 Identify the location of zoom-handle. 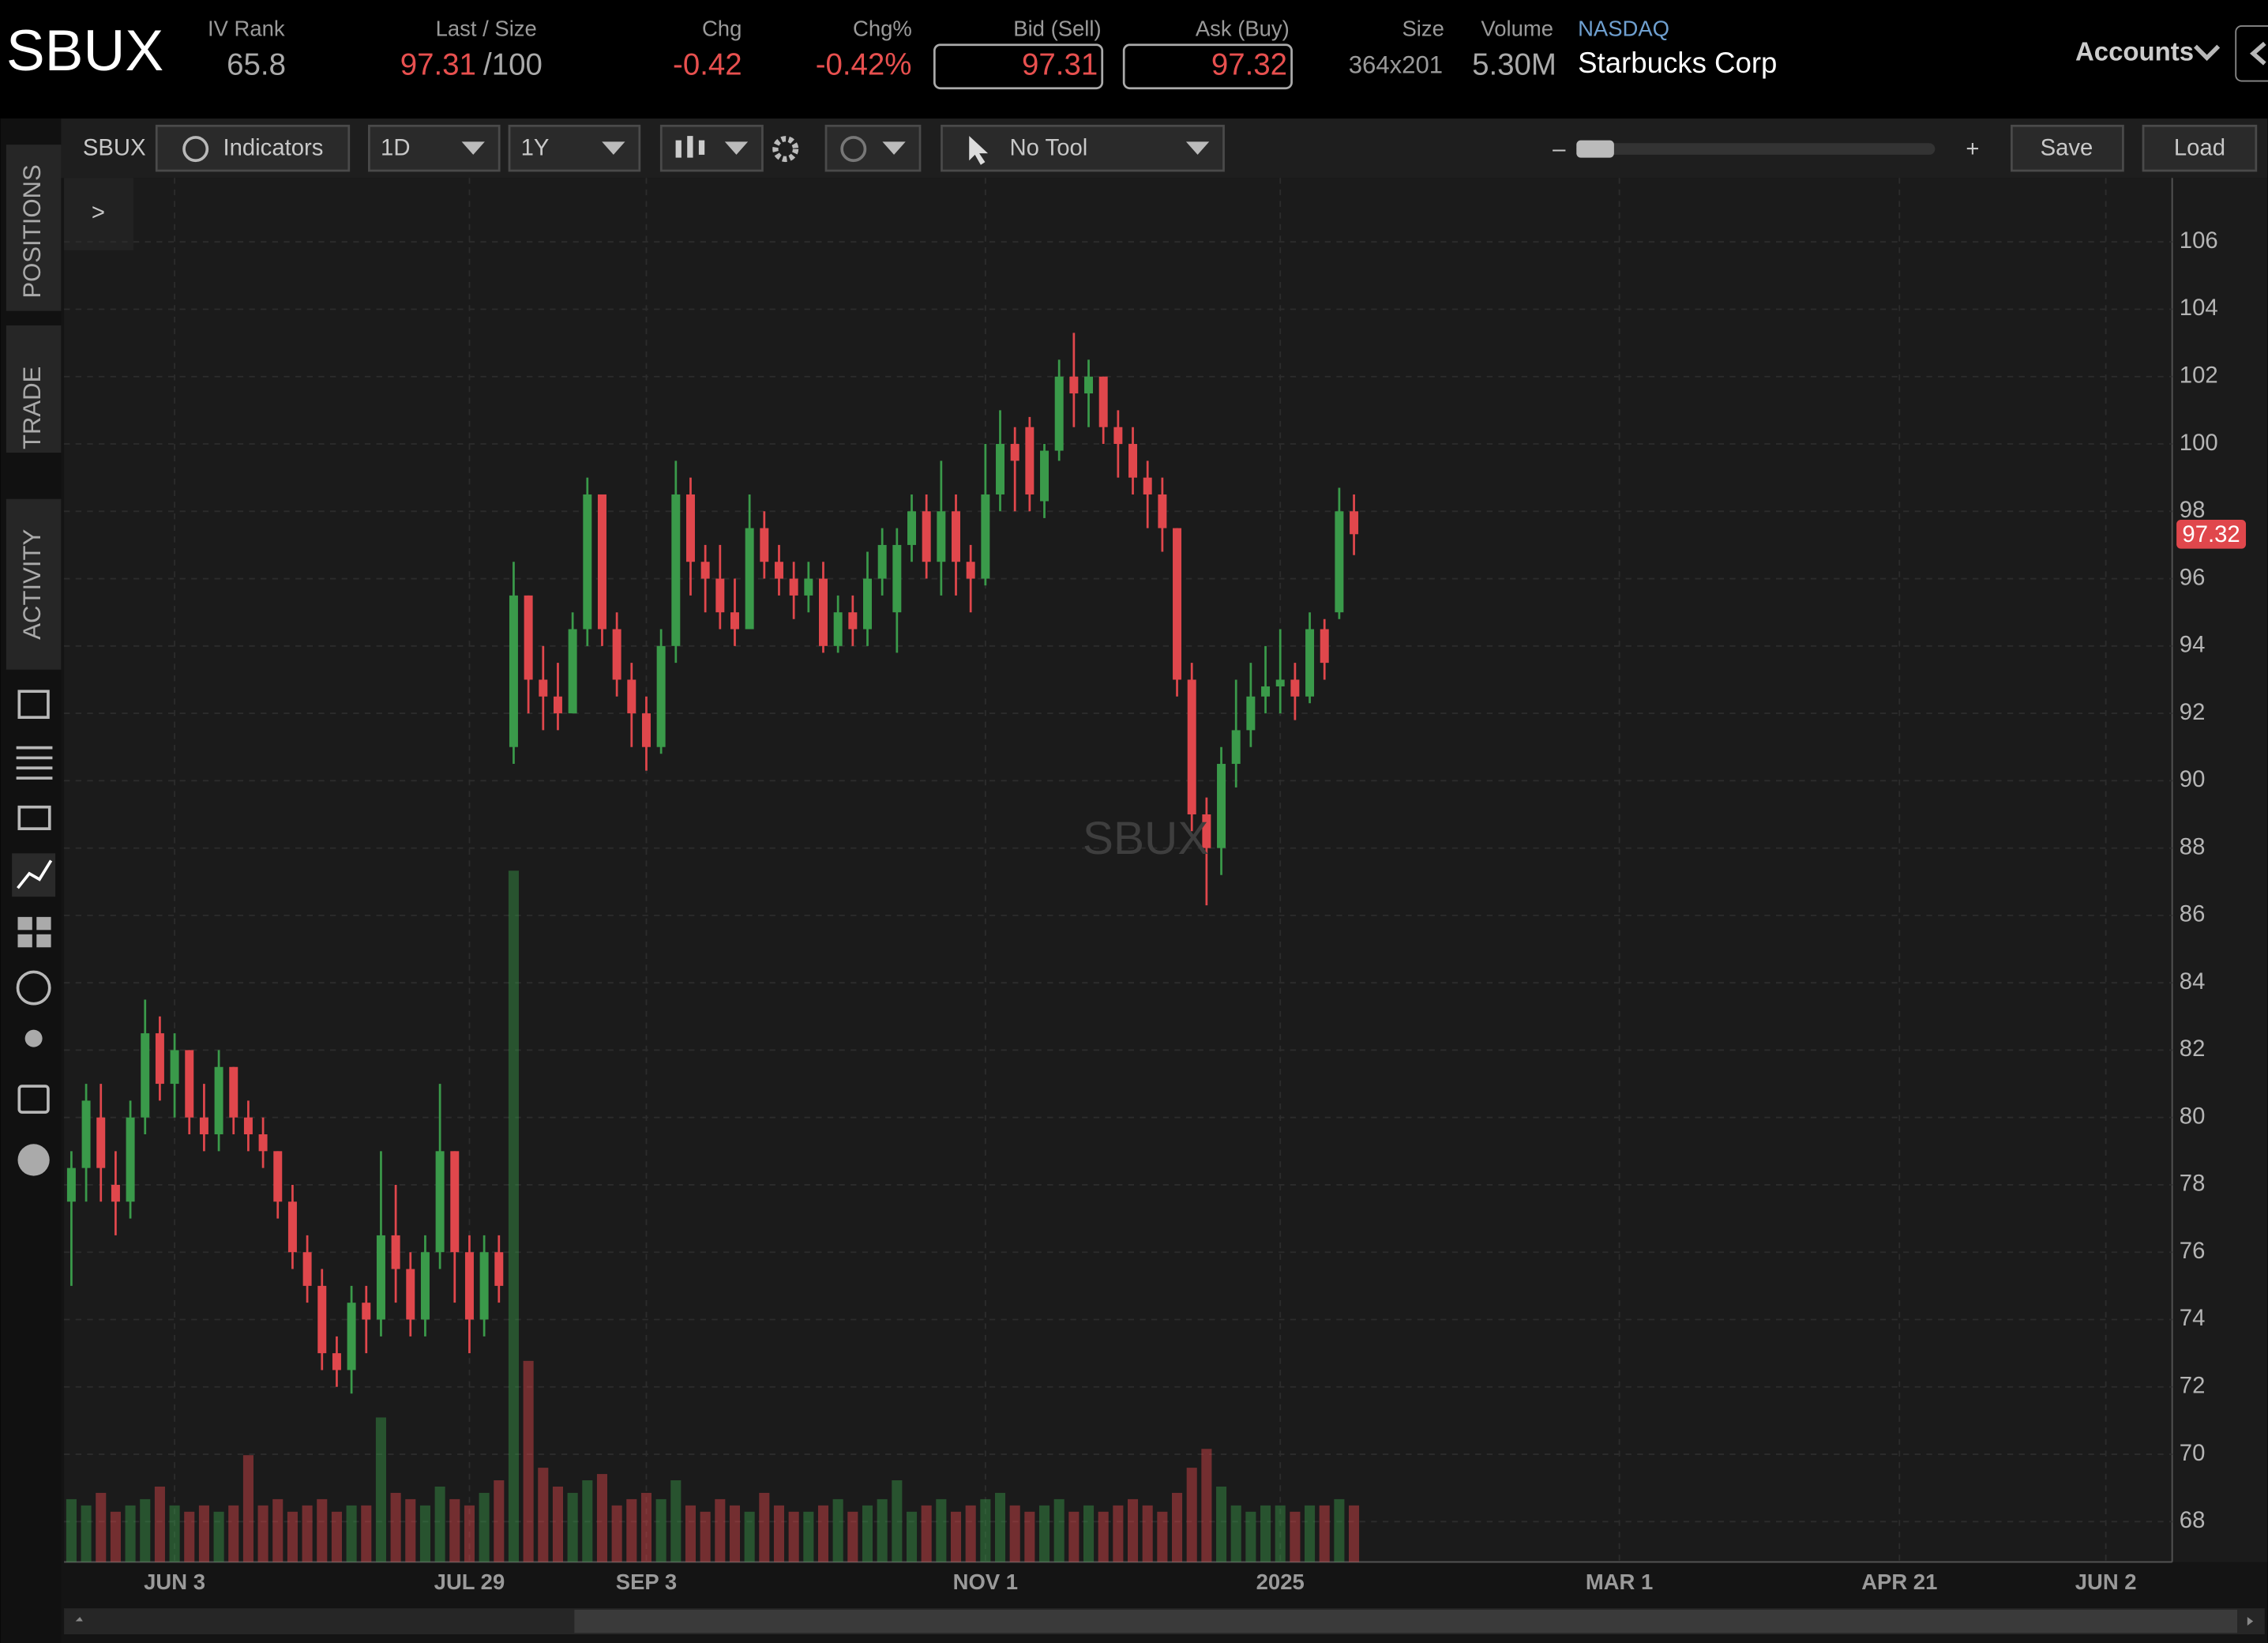
(1595, 149).